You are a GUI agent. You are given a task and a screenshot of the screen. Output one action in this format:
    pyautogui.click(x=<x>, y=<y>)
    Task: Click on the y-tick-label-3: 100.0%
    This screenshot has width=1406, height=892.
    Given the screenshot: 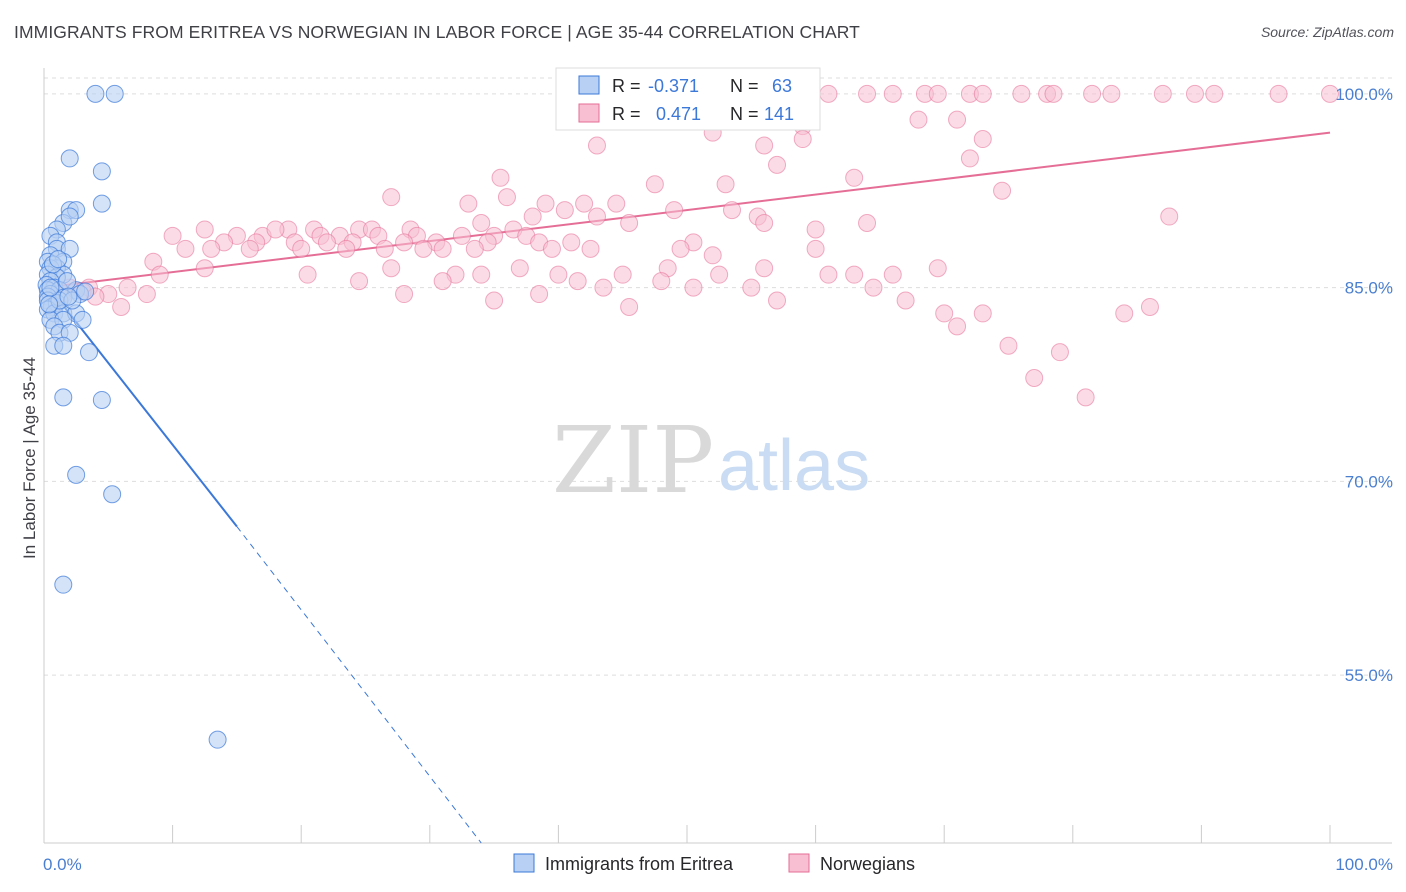 What is the action you would take?
    pyautogui.click(x=1364, y=94)
    